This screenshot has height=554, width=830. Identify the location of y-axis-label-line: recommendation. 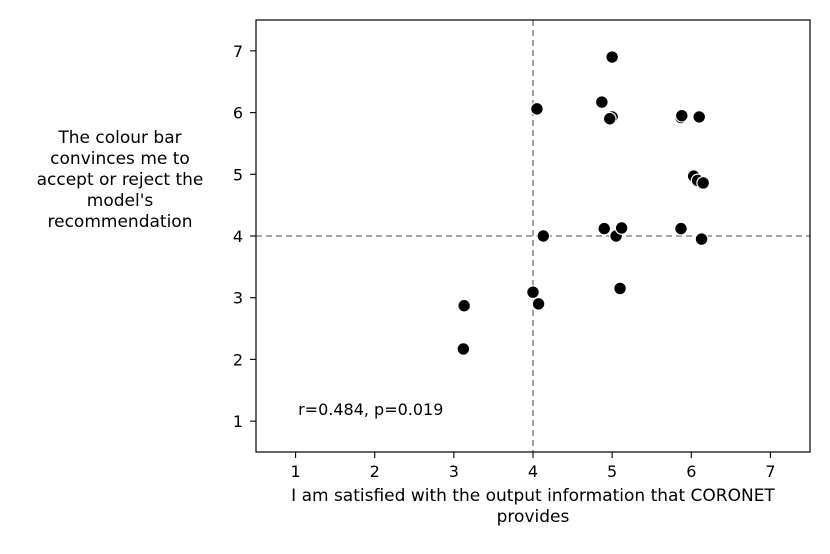
(120, 222).